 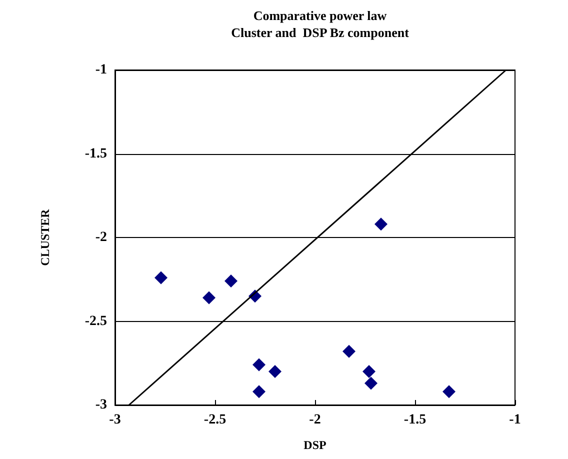 What do you see at coordinates (315, 445) in the screenshot?
I see `x-axis-title: DSP` at bounding box center [315, 445].